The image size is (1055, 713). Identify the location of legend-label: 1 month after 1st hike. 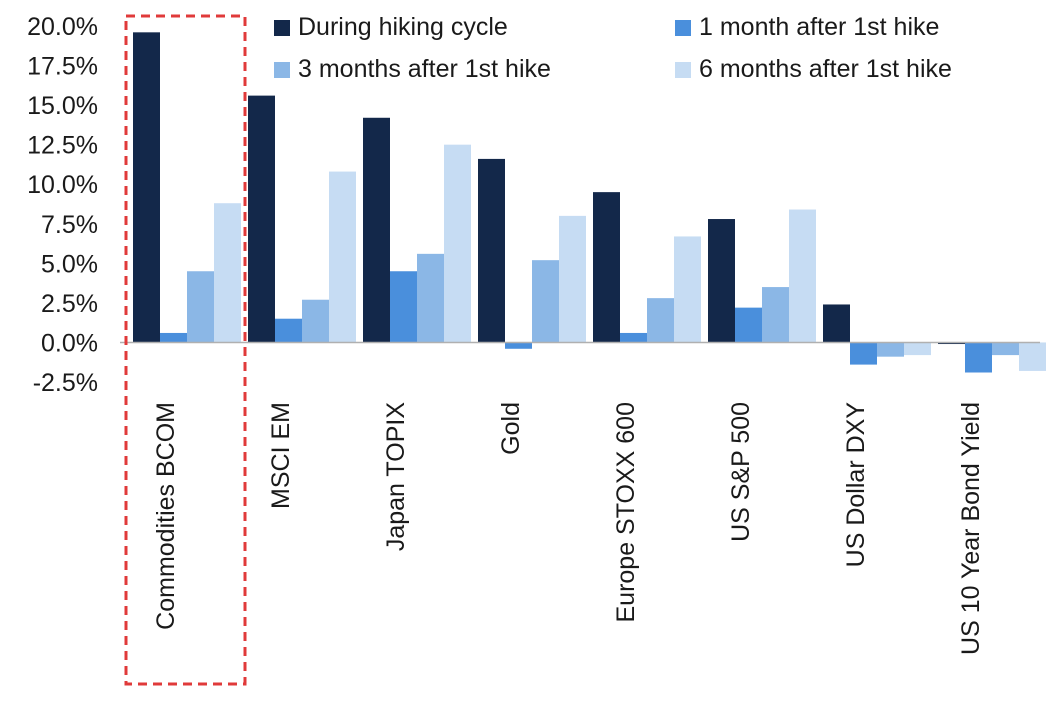
(819, 27).